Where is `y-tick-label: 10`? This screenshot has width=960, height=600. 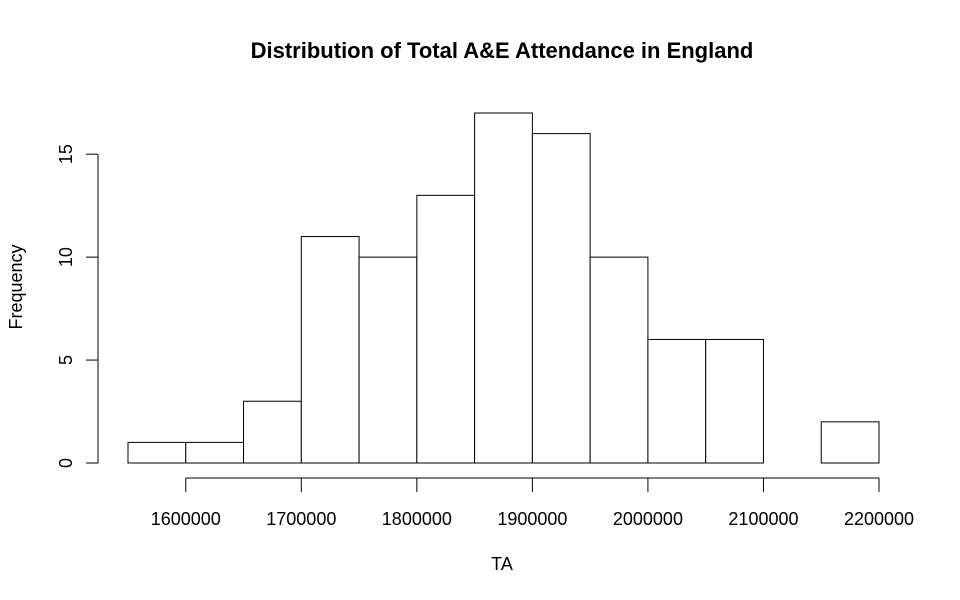 y-tick-label: 10 is located at coordinates (66, 257).